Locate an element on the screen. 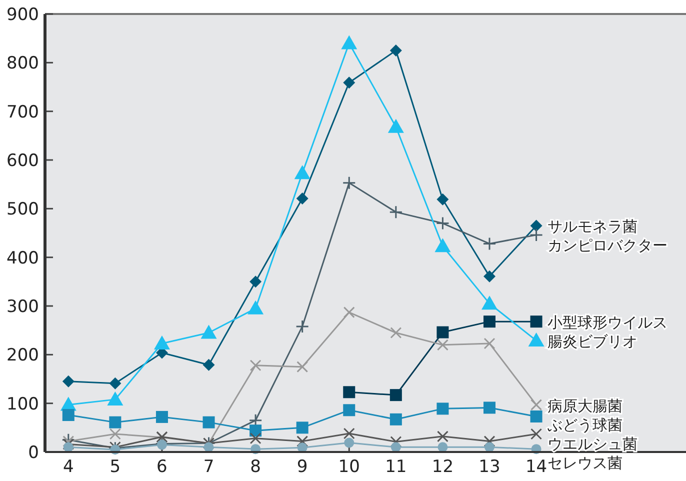 The height and width of the screenshot is (481, 686). series-label: 病原大腸菌 is located at coordinates (584, 405).